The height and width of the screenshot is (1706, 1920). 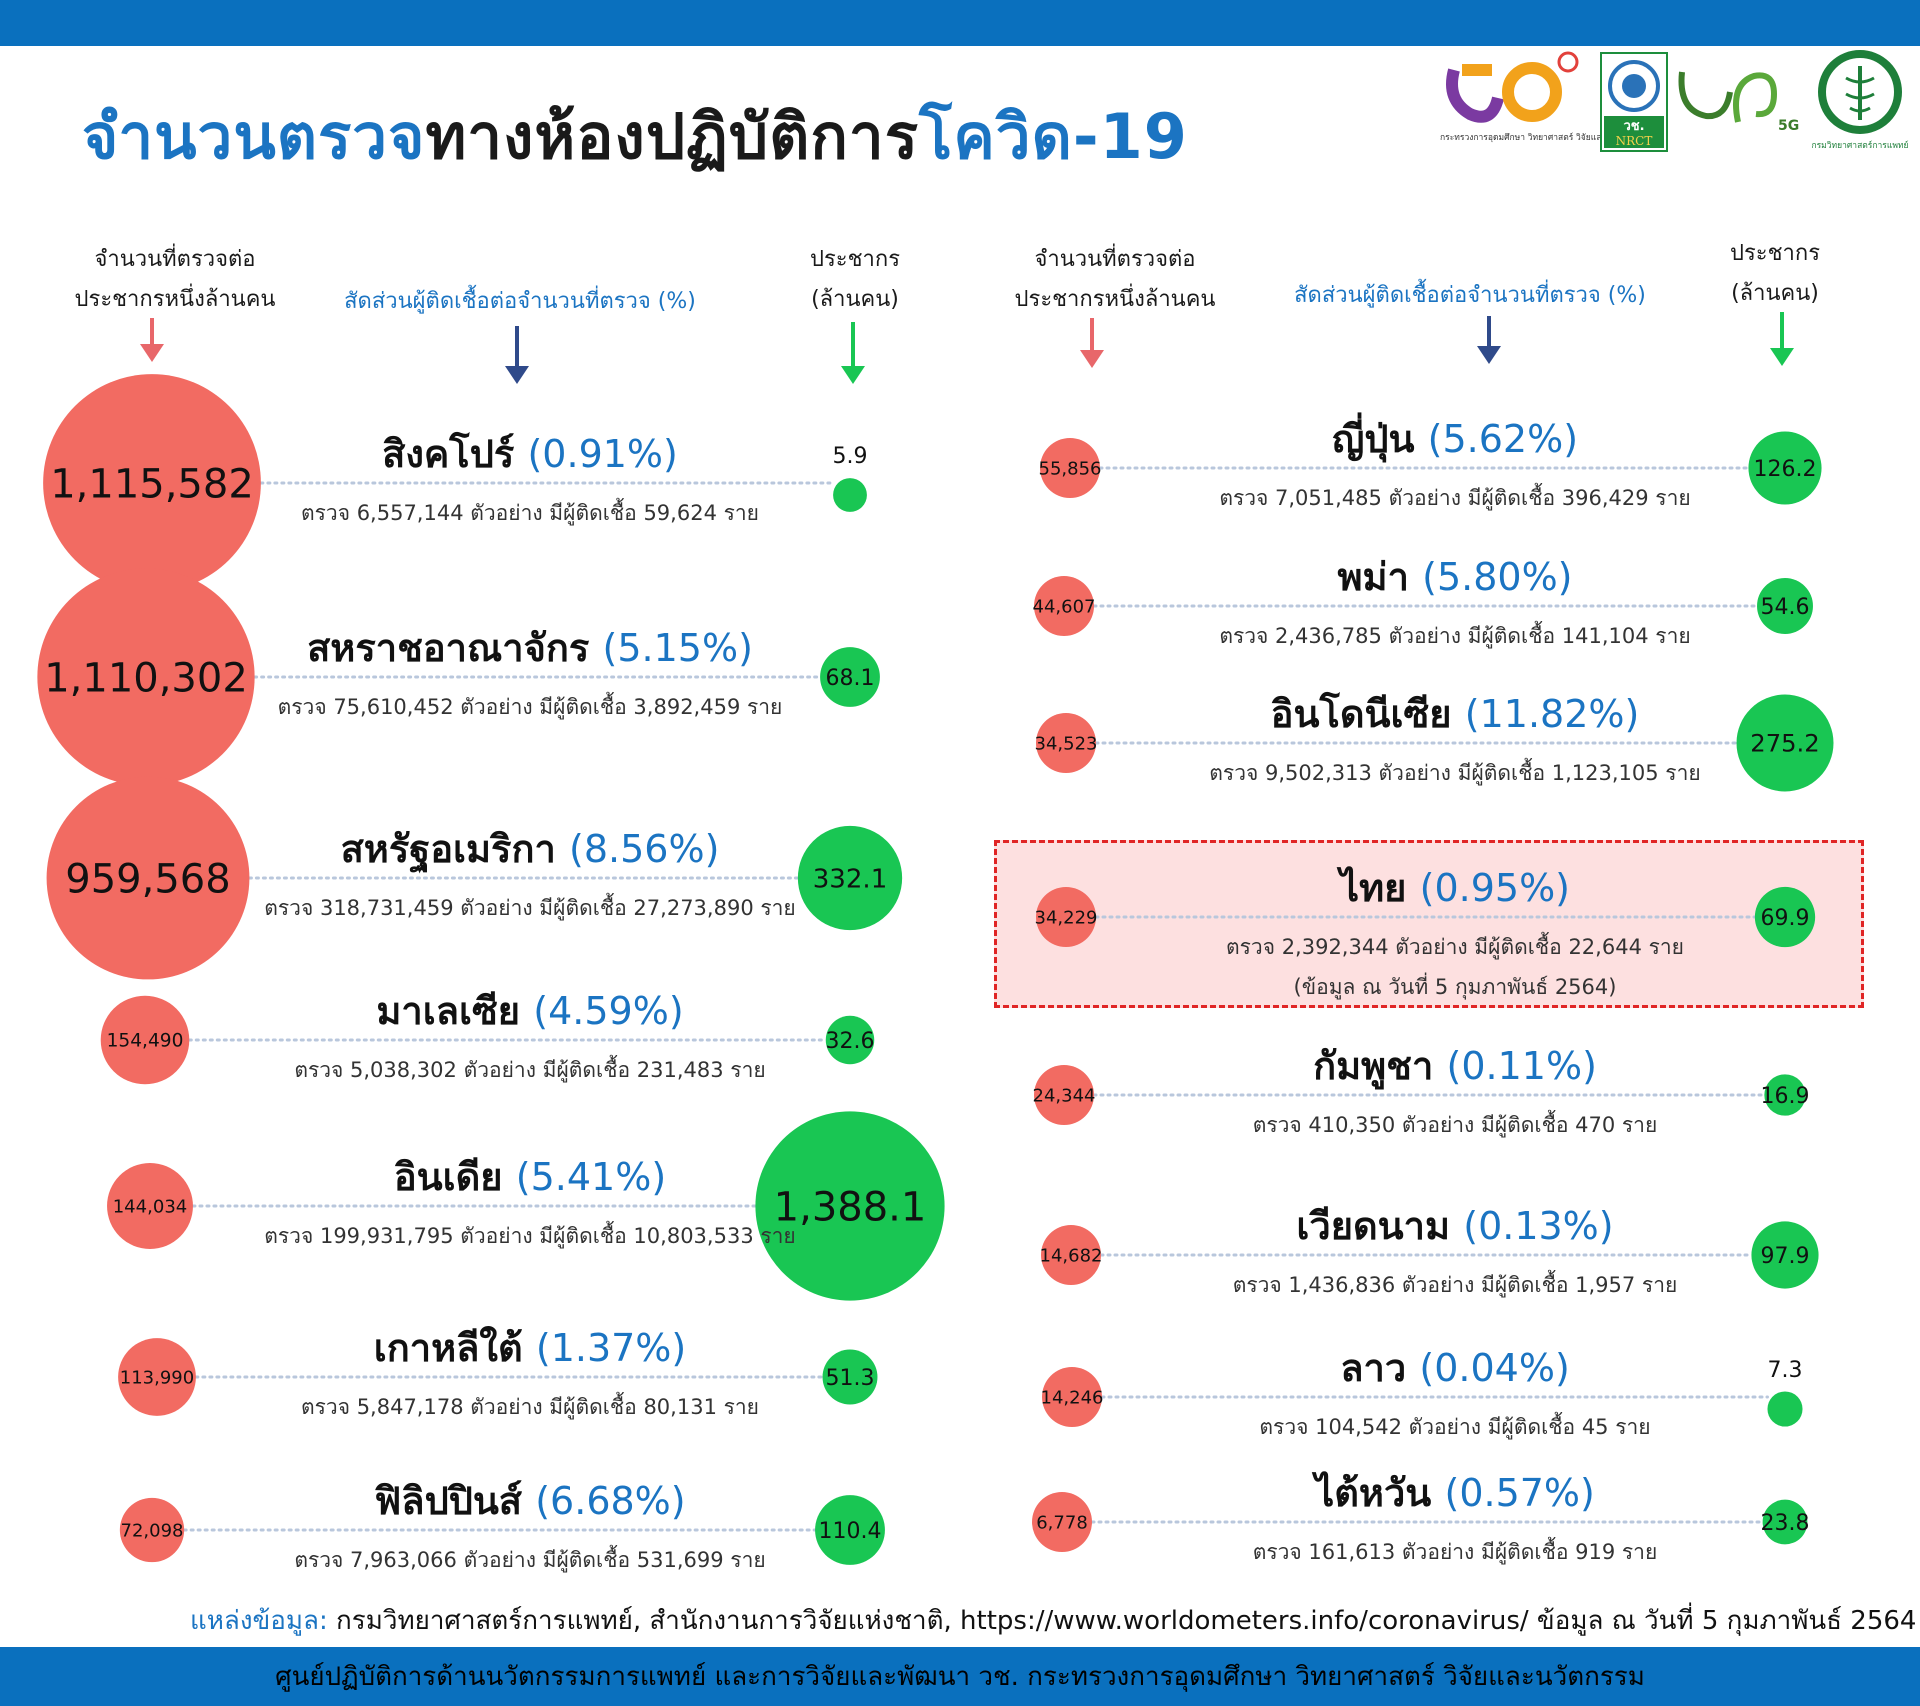 What do you see at coordinates (1860, 100) in the screenshot?
I see `dmsc-logo: กรมวิทยาศาสตร์การแพทย์` at bounding box center [1860, 100].